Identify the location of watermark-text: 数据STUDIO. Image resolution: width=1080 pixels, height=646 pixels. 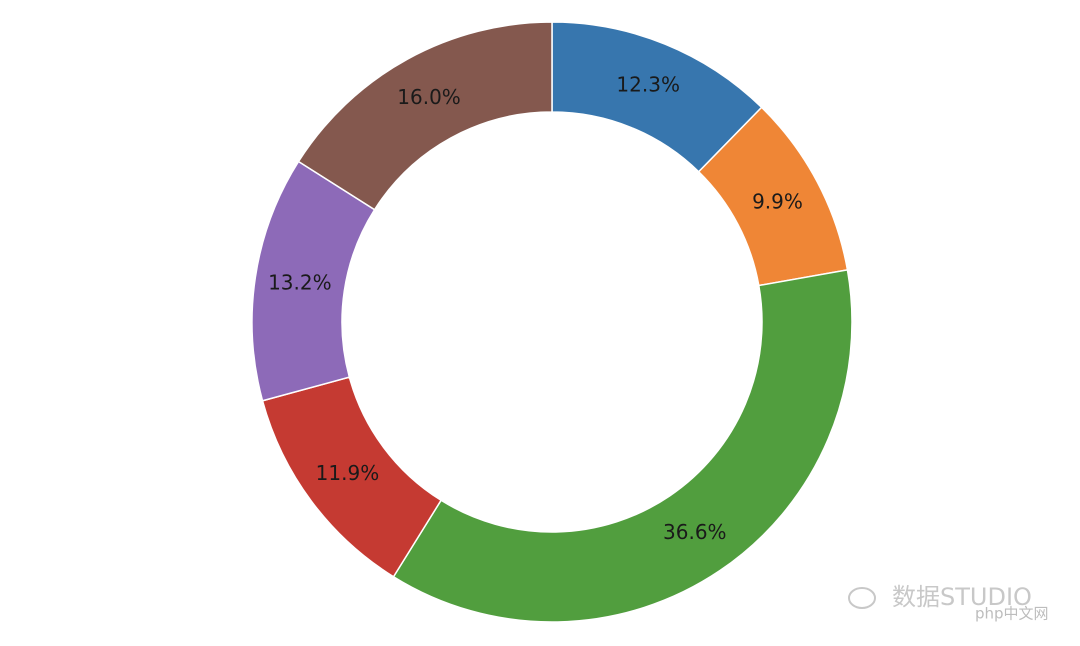
(962, 597).